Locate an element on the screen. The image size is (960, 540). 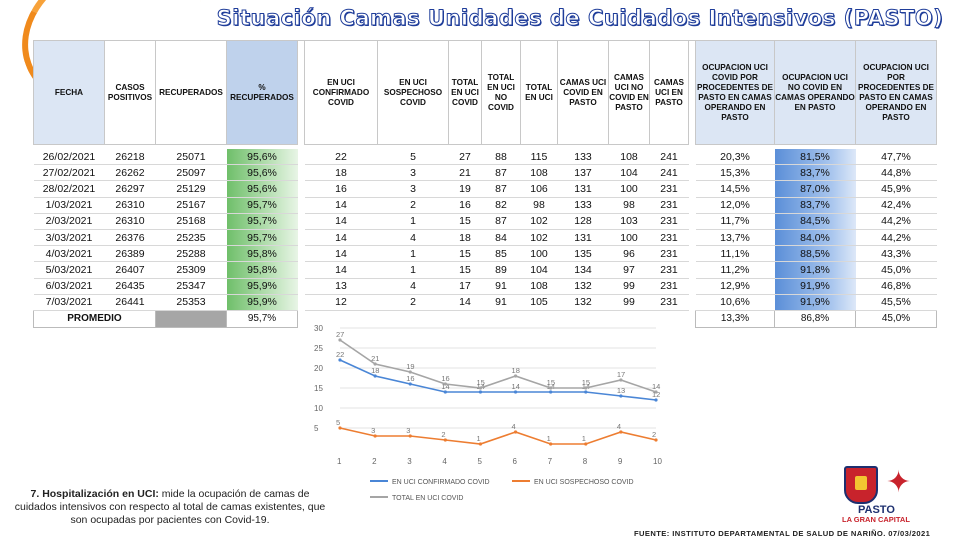
header-cell-8: TOTAL EN UCI is located at coordinates (539, 92).